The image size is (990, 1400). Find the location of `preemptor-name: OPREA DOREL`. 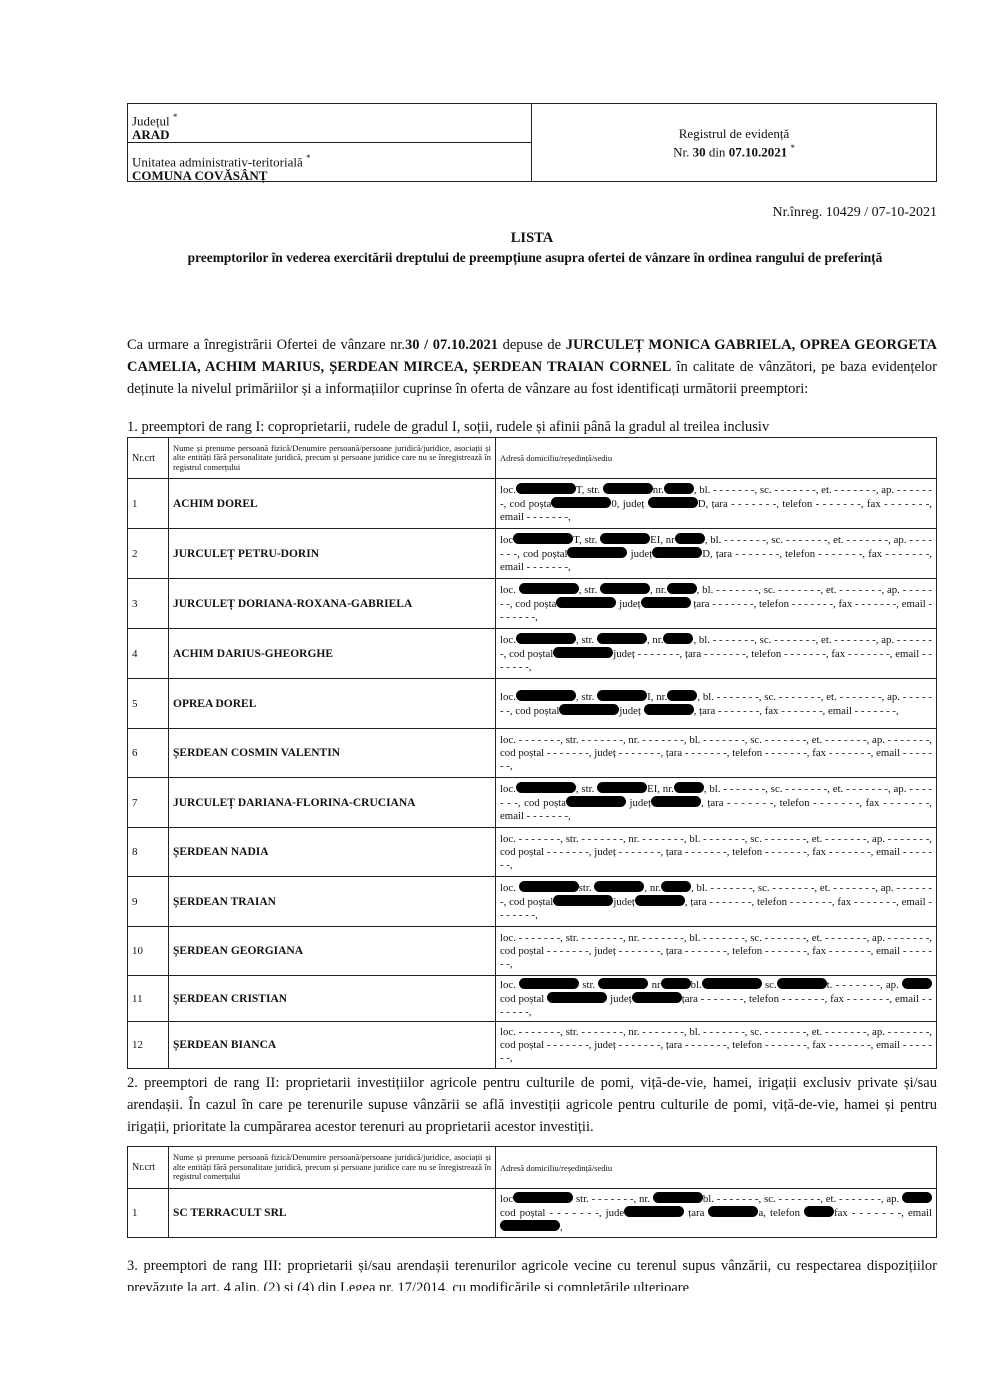

preemptor-name: OPREA DOREL is located at coordinates (332, 703).